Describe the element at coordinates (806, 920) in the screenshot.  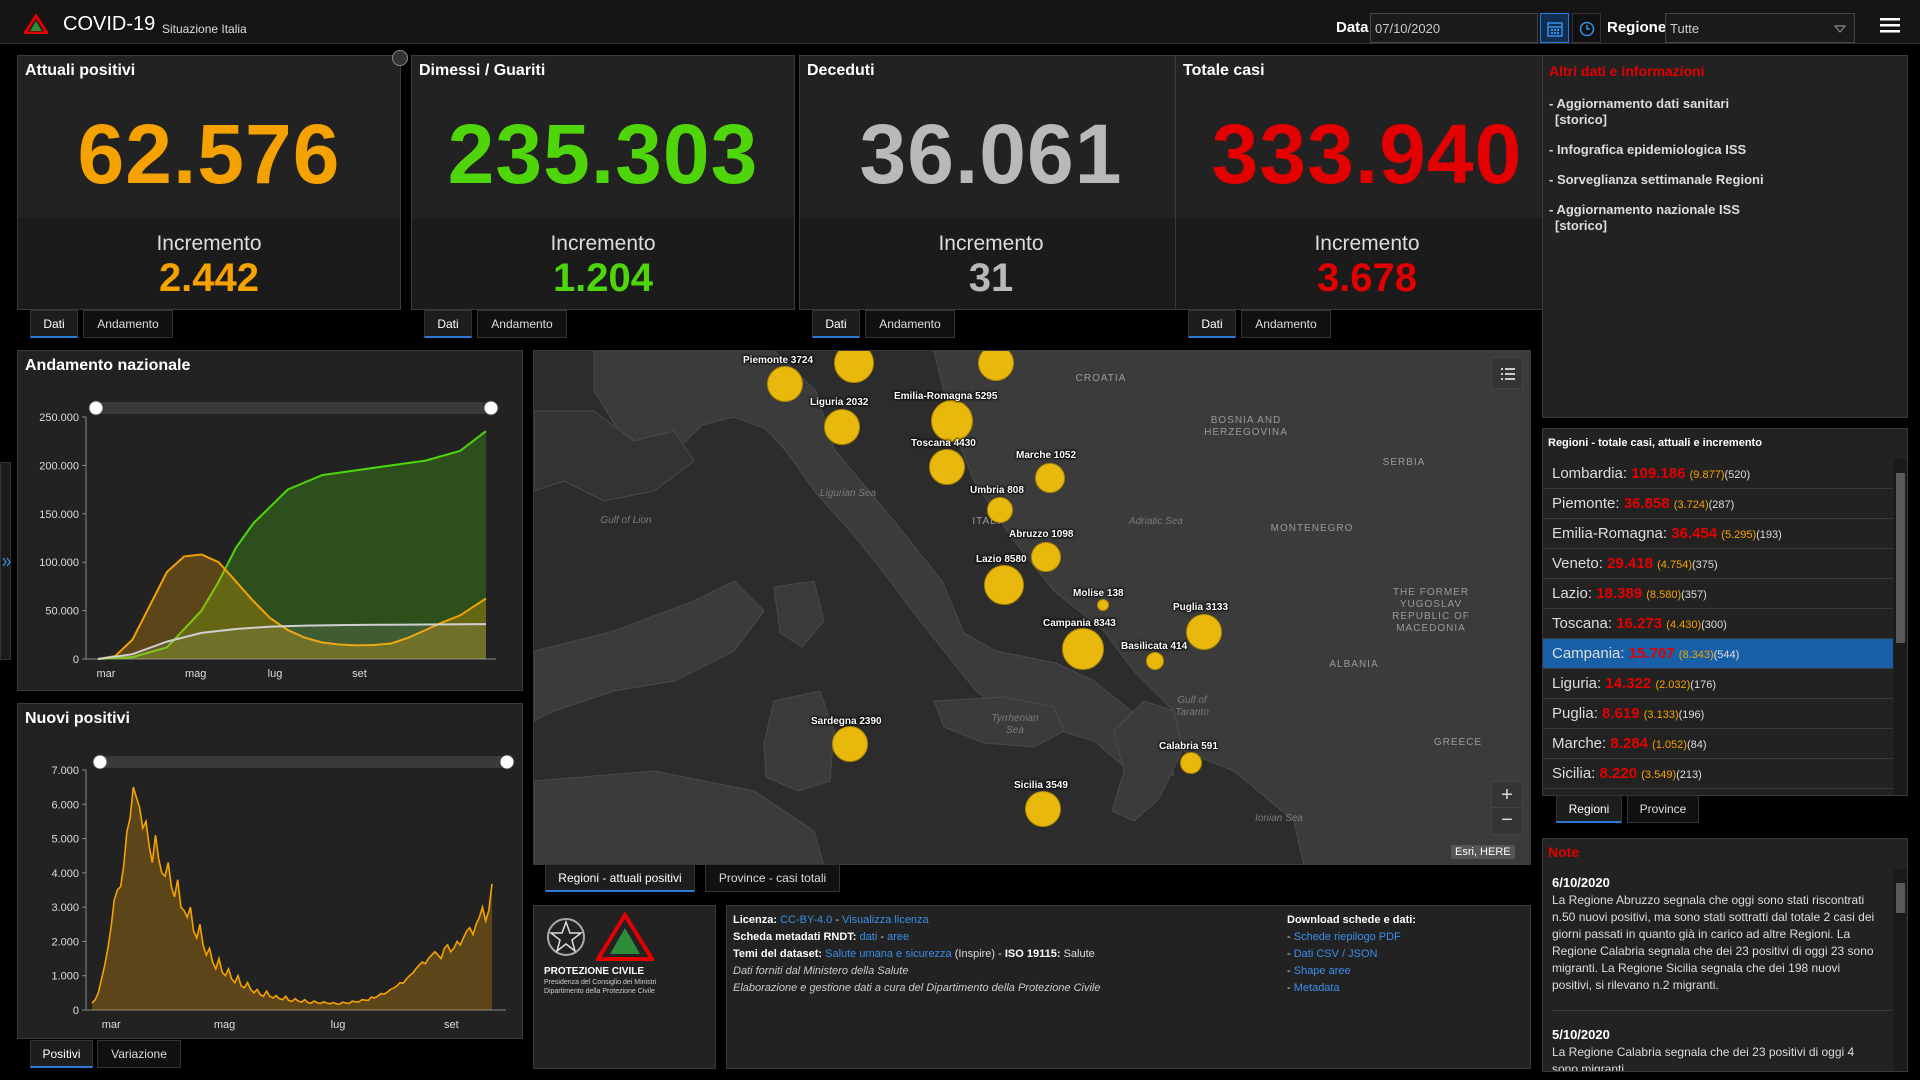
I see `license-link: CC-BY-4.0` at that location.